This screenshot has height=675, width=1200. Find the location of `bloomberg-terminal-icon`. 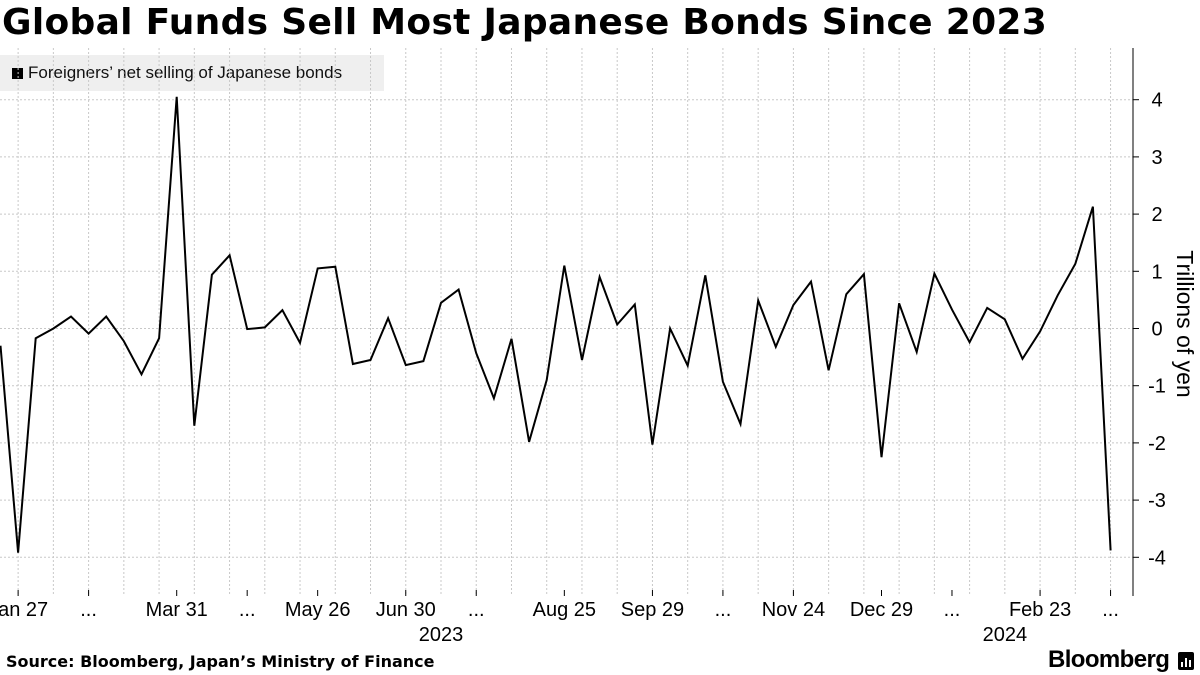

bloomberg-terminal-icon is located at coordinates (1186, 661).